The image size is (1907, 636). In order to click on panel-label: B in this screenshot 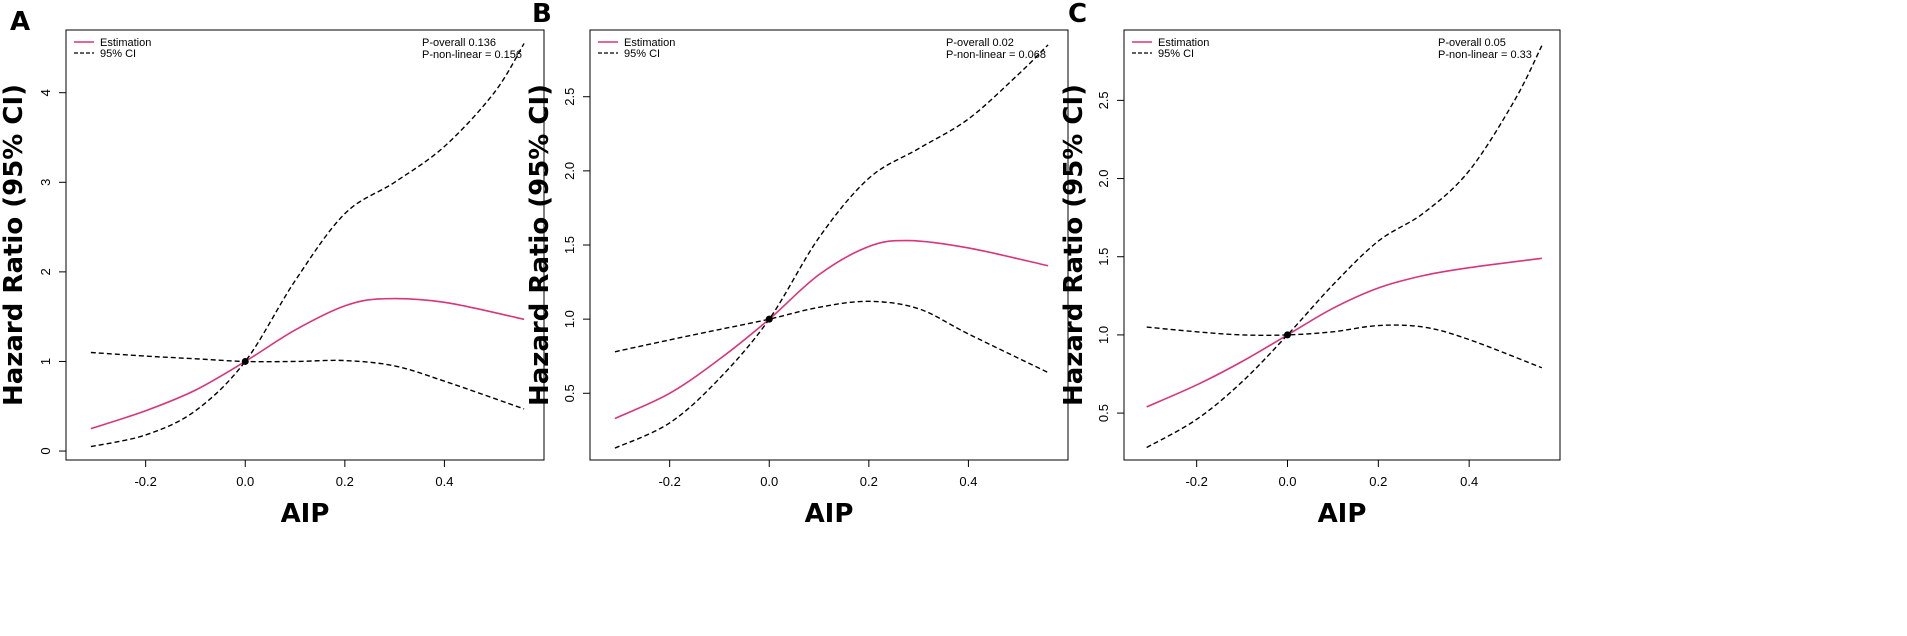, I will do `click(542, 14)`.